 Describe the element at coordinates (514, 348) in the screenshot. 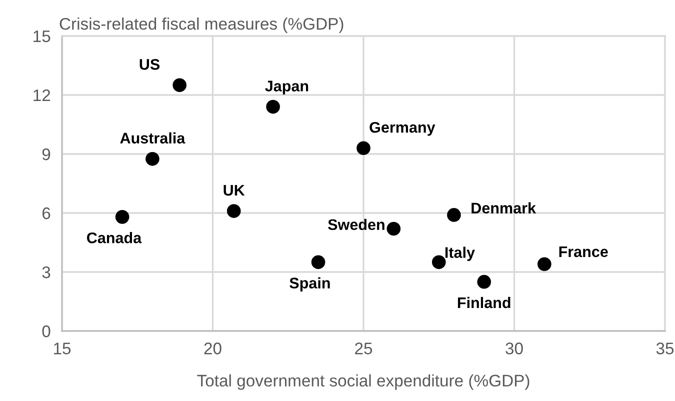

I see `x-tick-label: 30` at that location.